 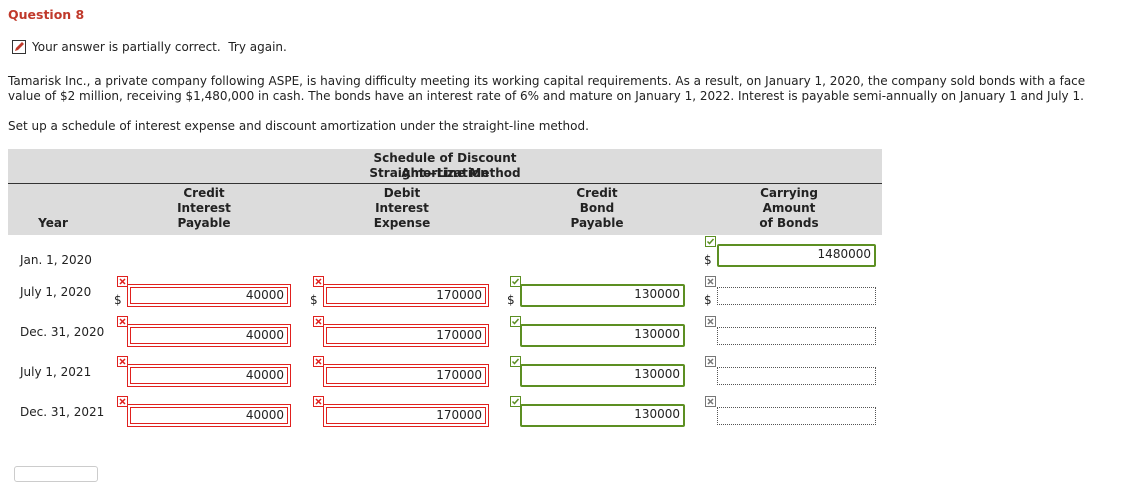 I want to click on row-label: July 1, 2020, so click(x=56, y=292).